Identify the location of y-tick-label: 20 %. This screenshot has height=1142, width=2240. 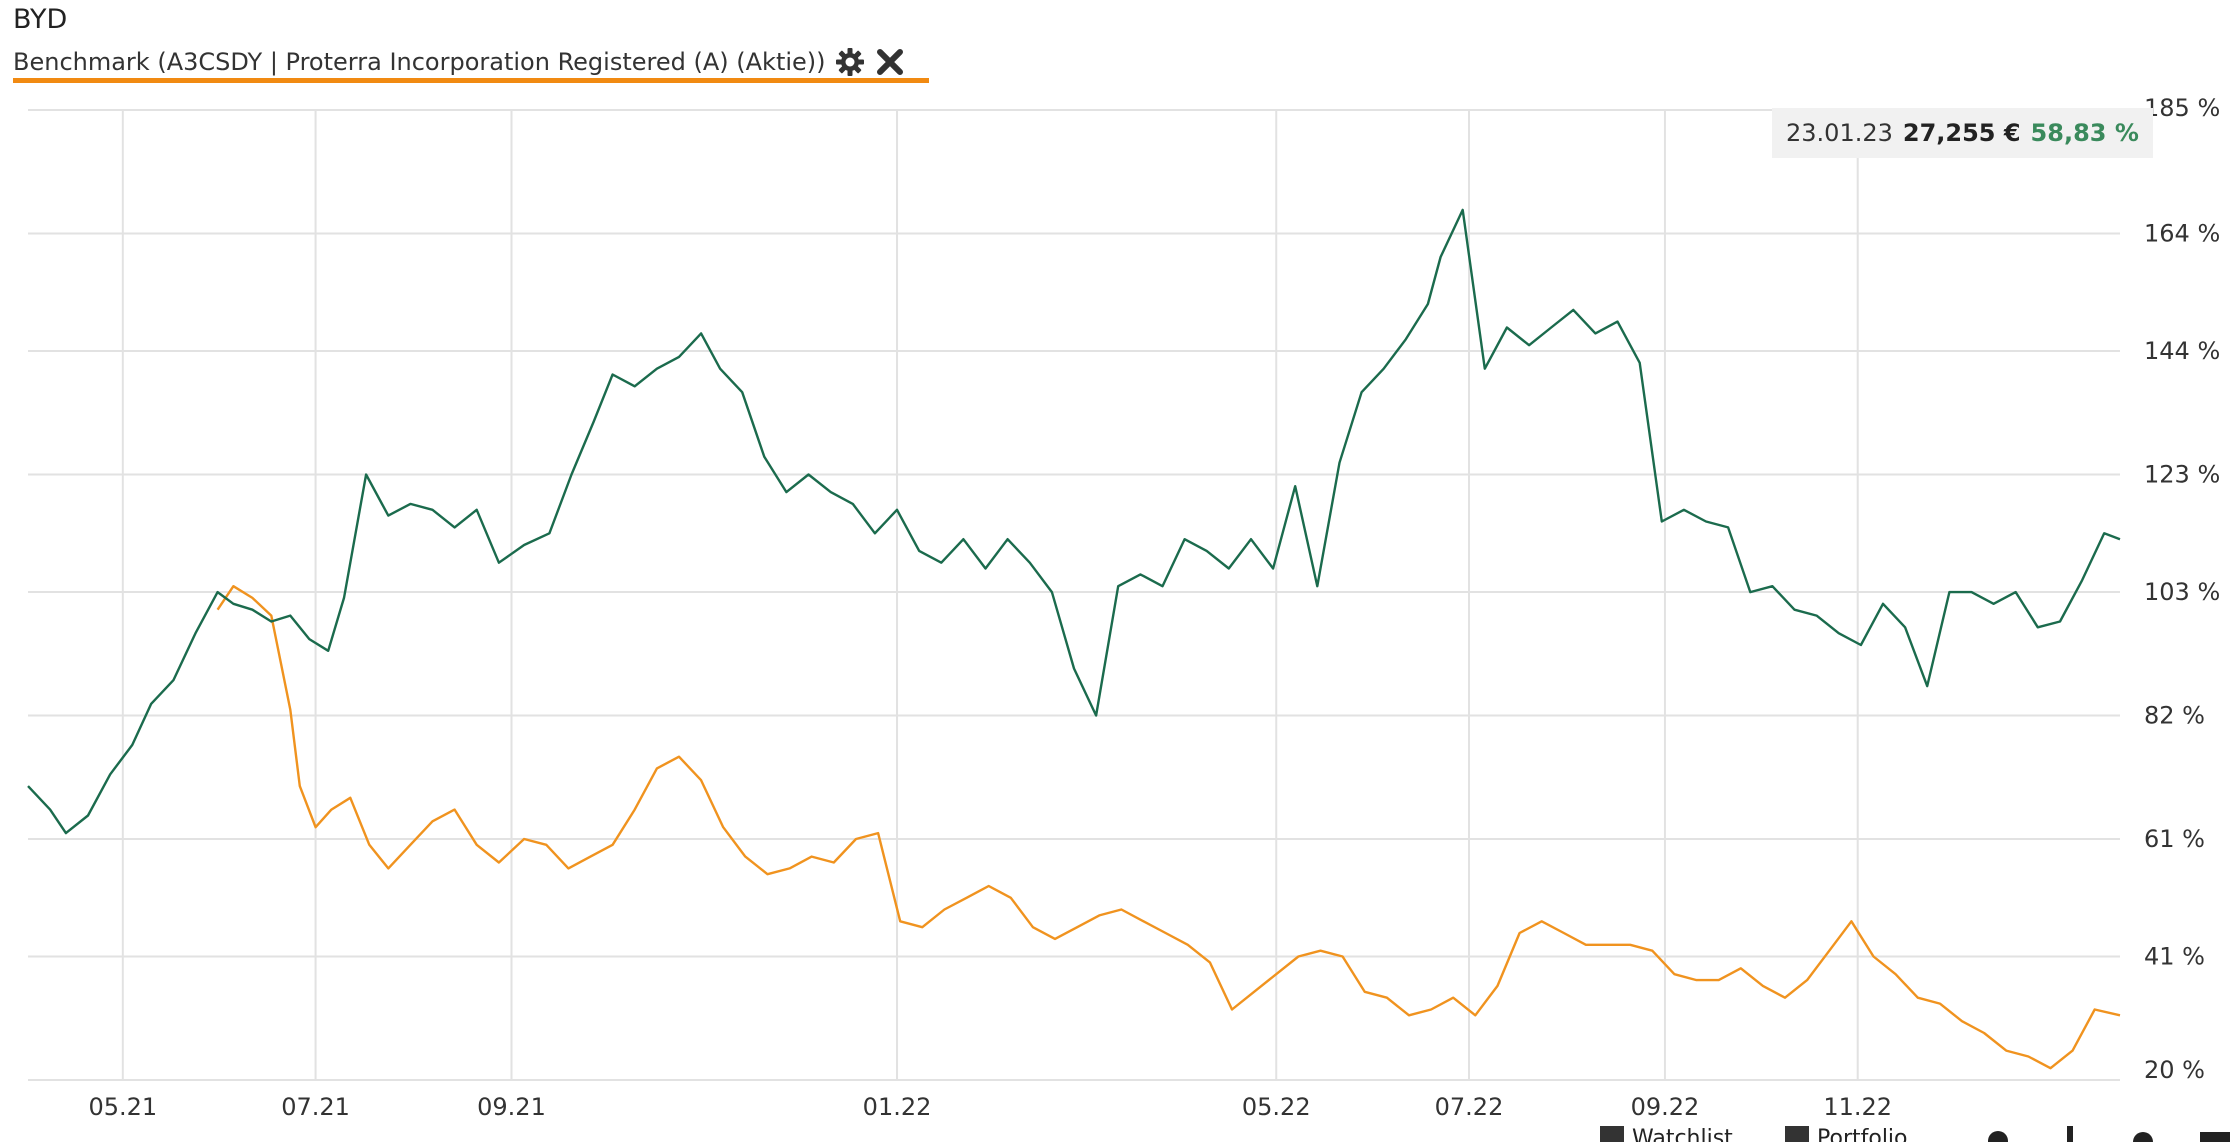
(2174, 1070).